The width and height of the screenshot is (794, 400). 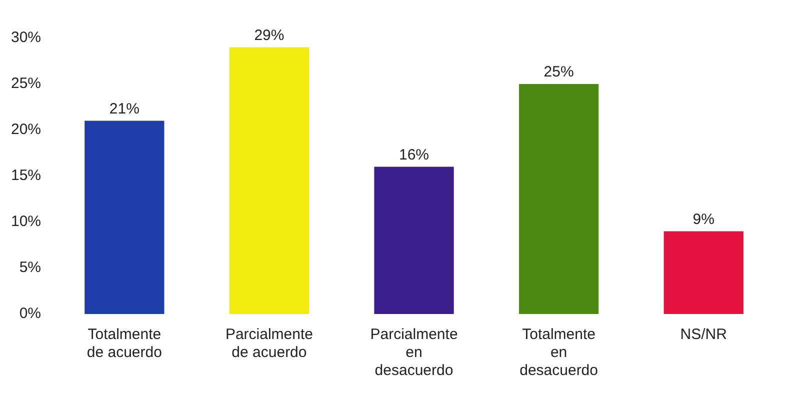 What do you see at coordinates (30, 313) in the screenshot?
I see `y-tick-label: 0%` at bounding box center [30, 313].